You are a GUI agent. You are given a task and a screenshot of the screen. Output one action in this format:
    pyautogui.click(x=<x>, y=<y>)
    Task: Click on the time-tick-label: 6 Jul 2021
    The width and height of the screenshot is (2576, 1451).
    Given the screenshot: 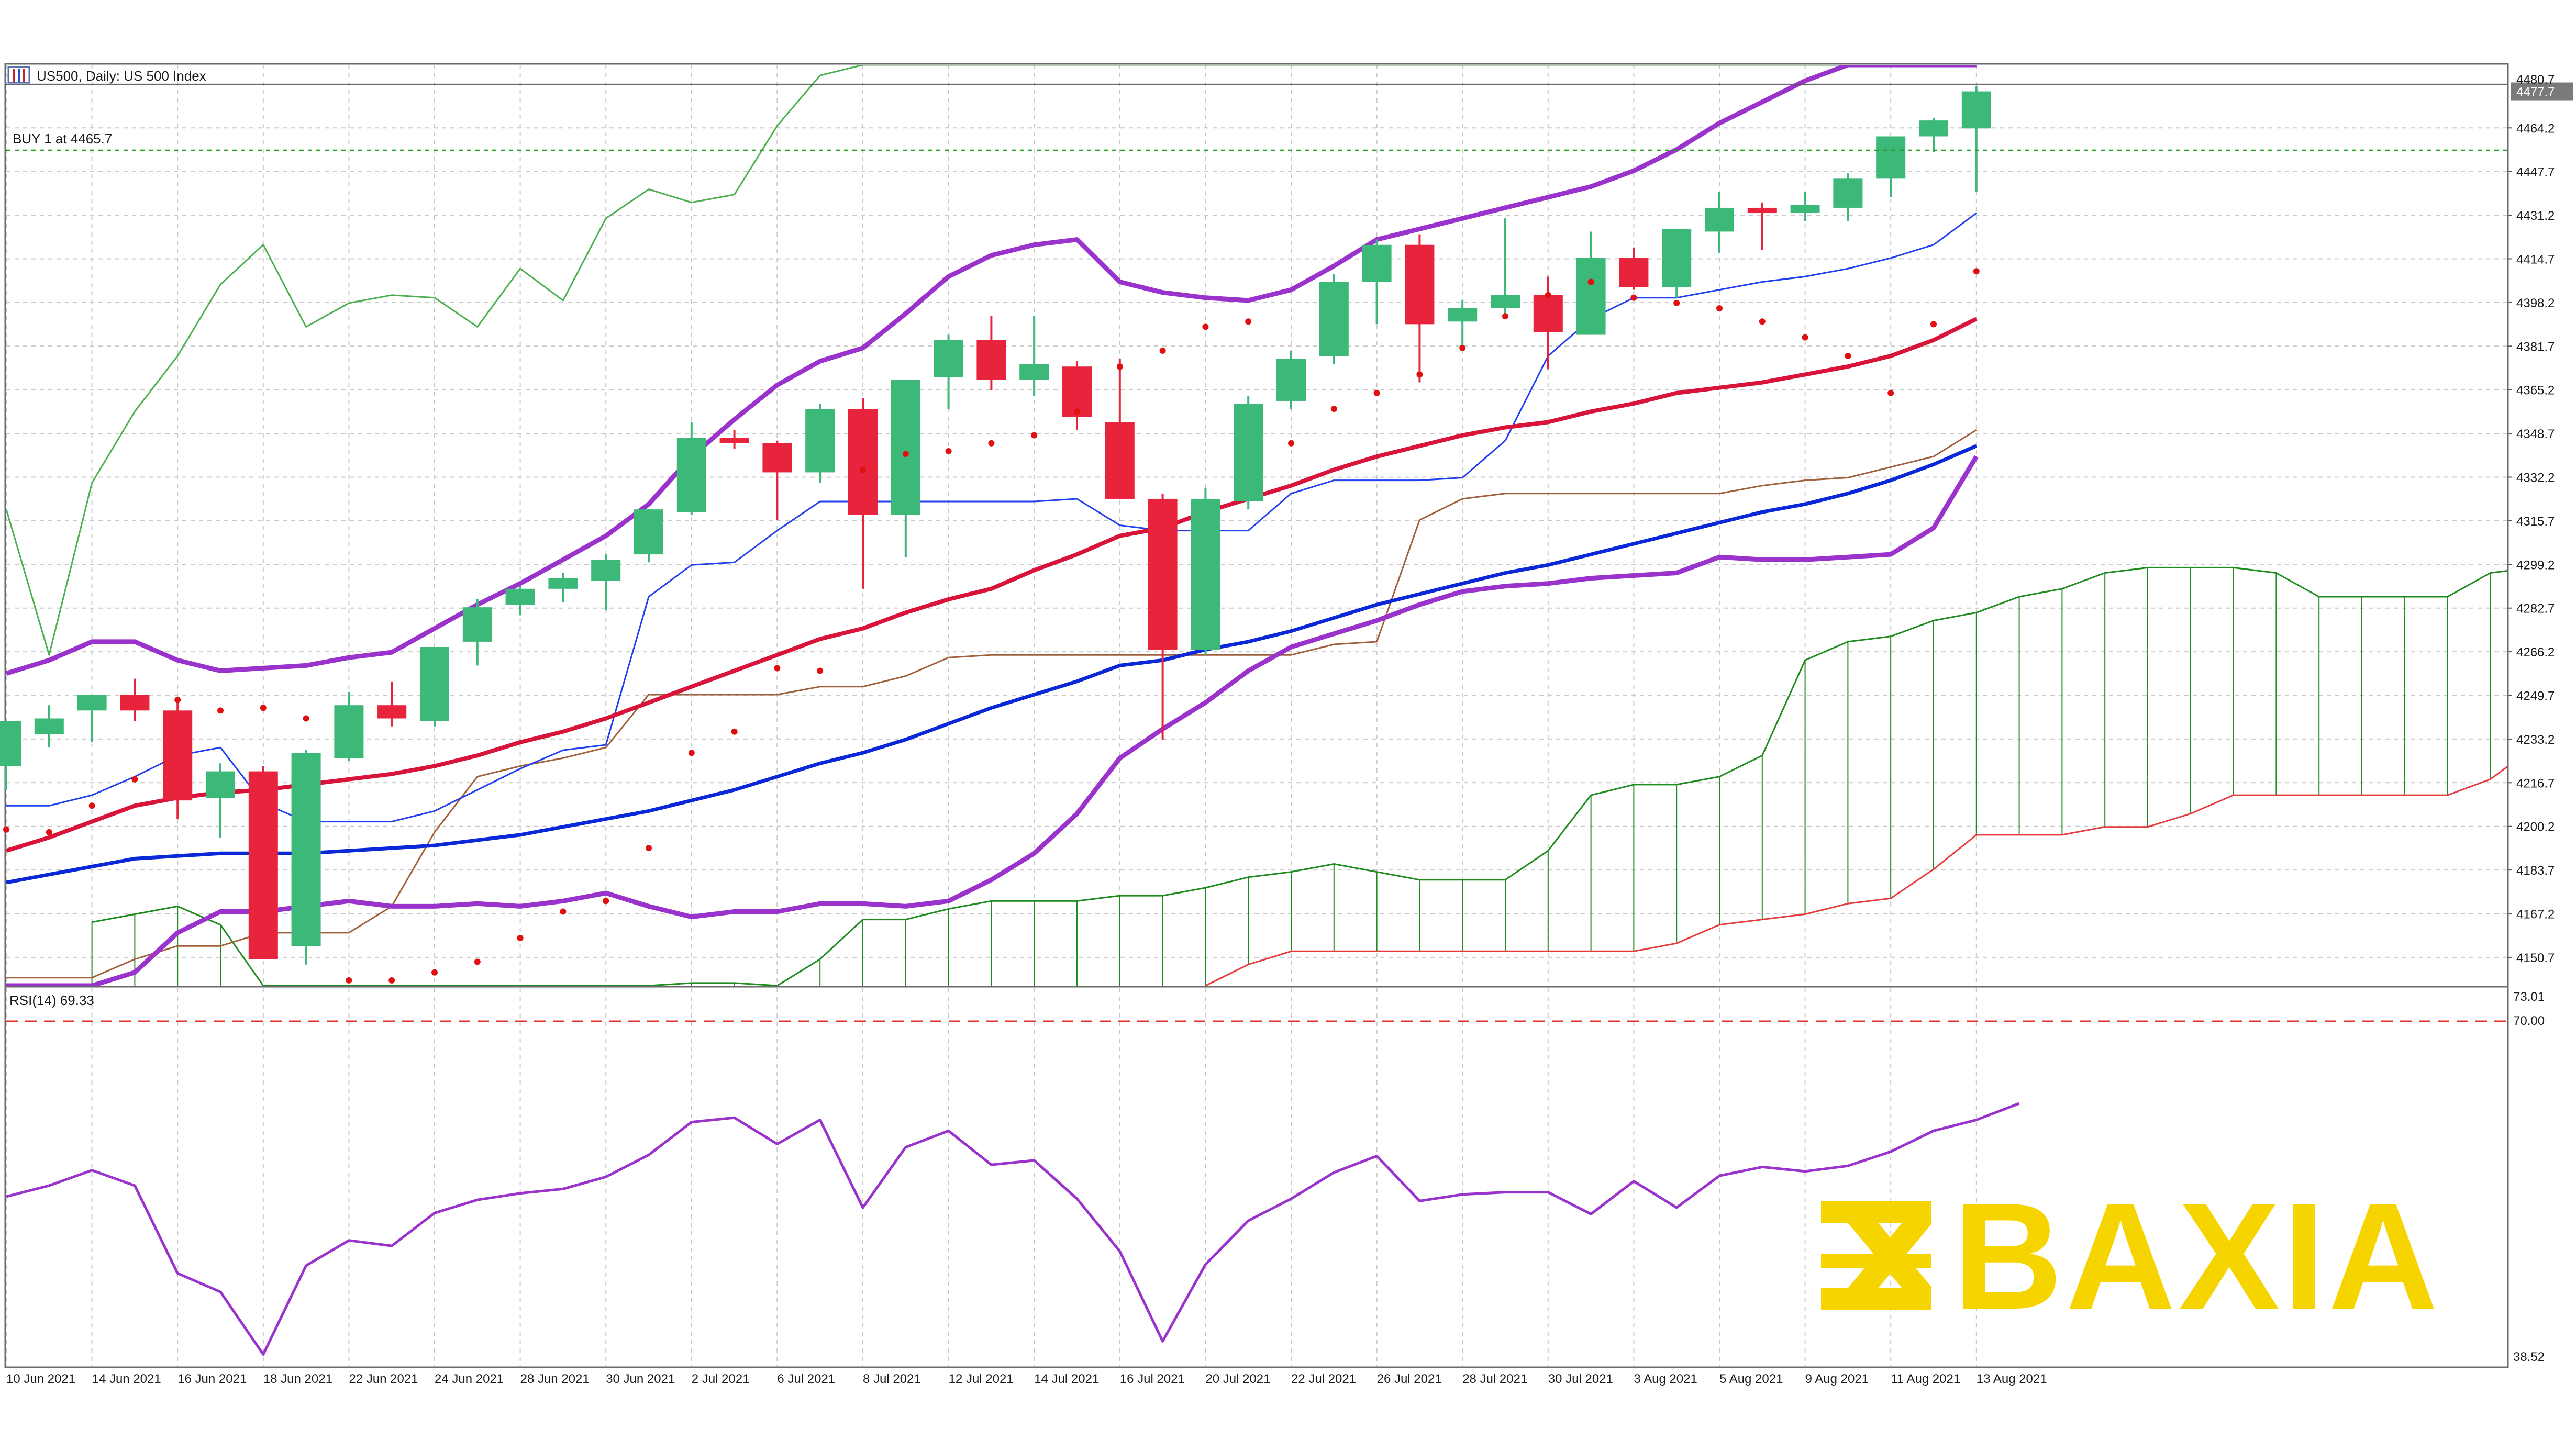 What is the action you would take?
    pyautogui.click(x=806, y=1379)
    